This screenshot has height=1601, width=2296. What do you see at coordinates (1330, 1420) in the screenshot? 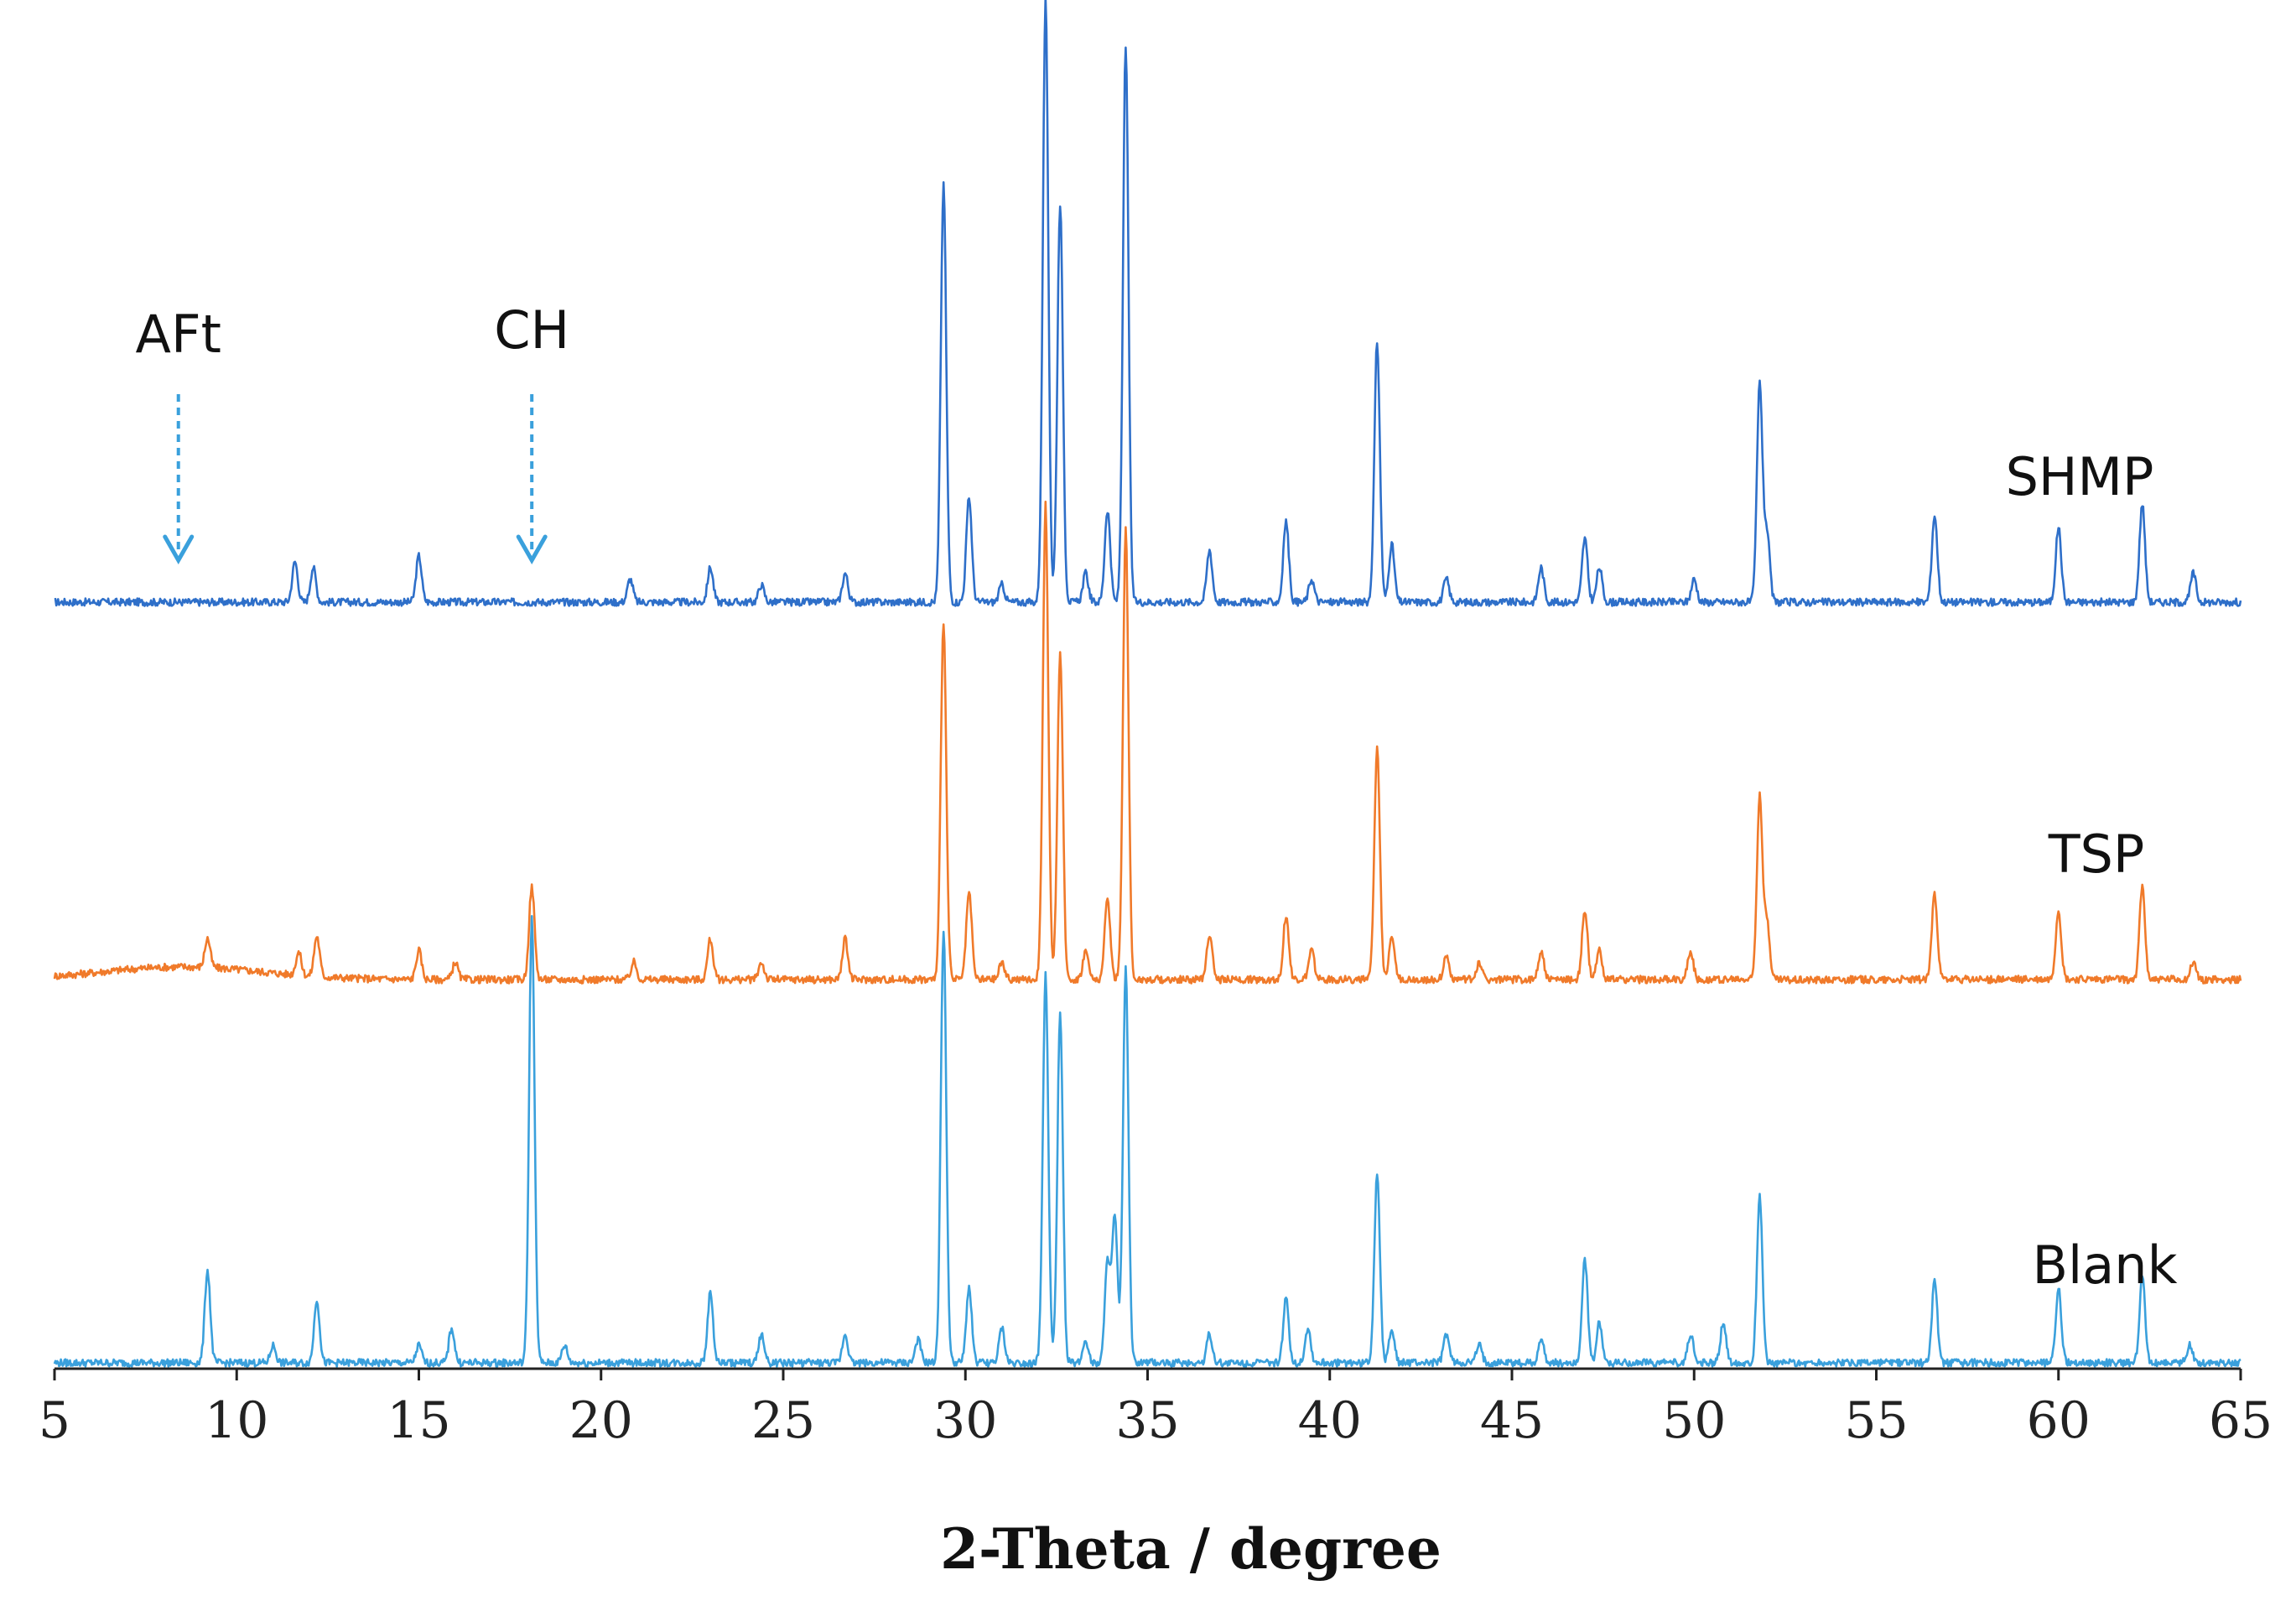
I see `x-tick-label: 40` at bounding box center [1330, 1420].